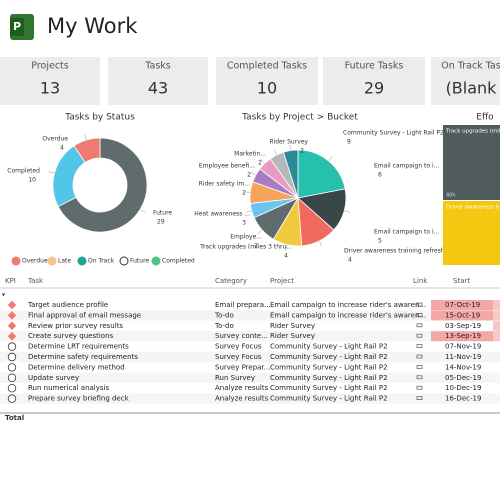 The image size is (500, 500). I want to click on cell: 07-Nov-19, so click(463, 347).